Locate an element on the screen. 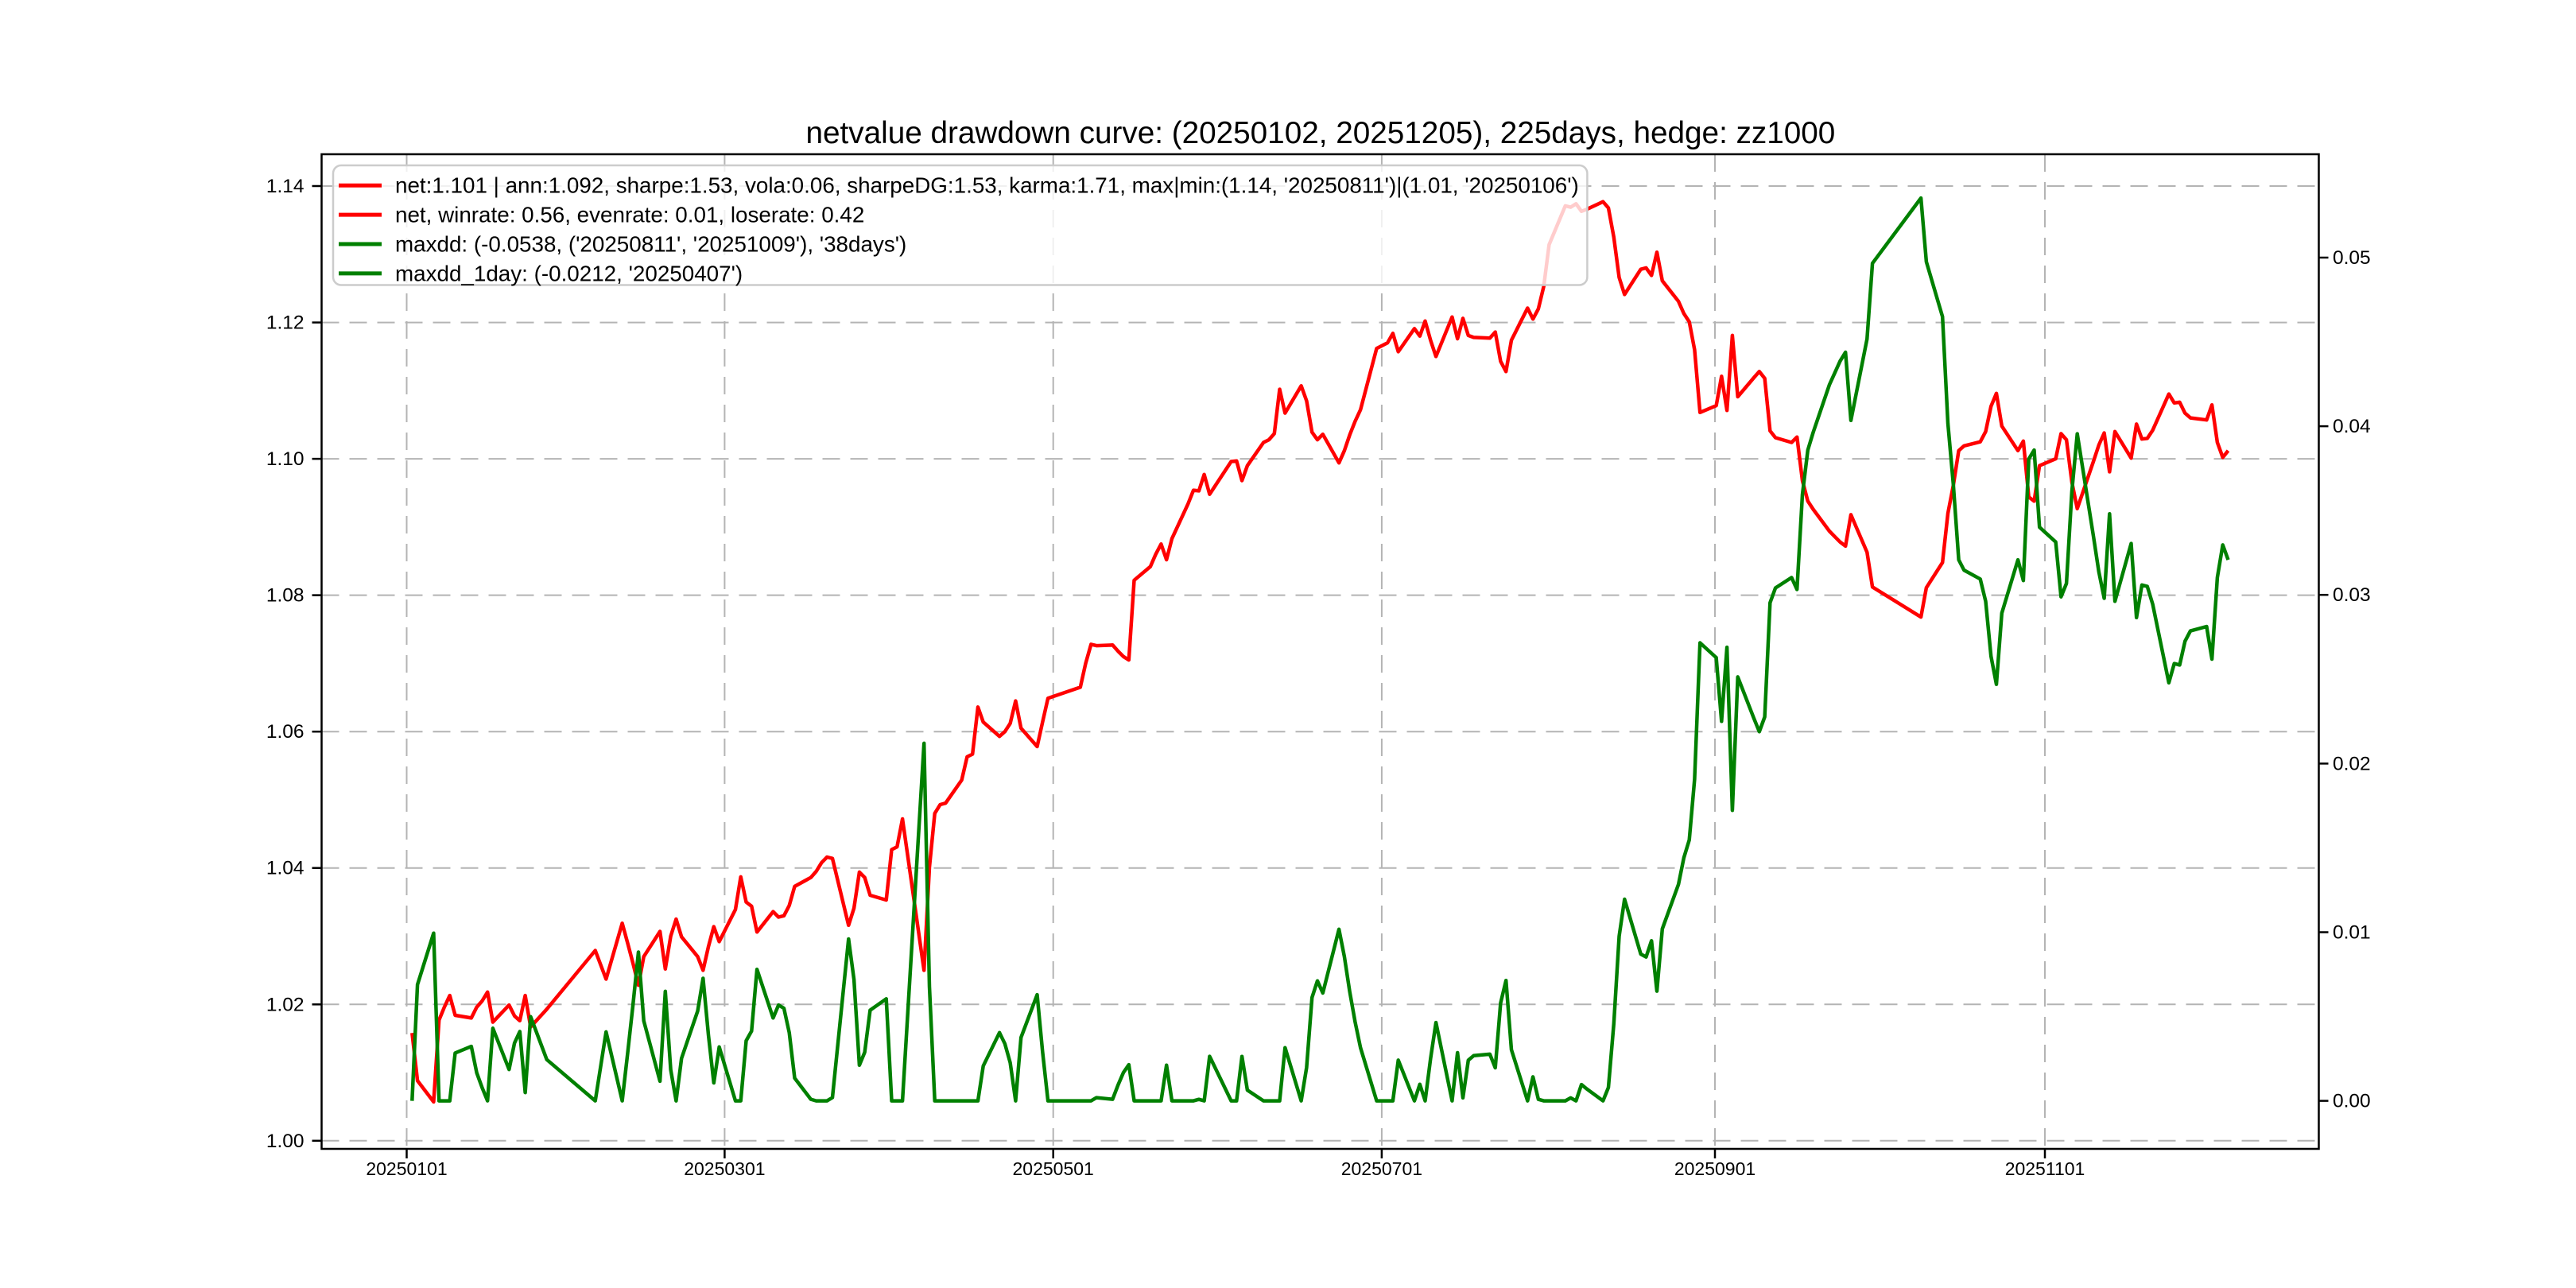  svg-text: 1.02 is located at coordinates (285, 1004).